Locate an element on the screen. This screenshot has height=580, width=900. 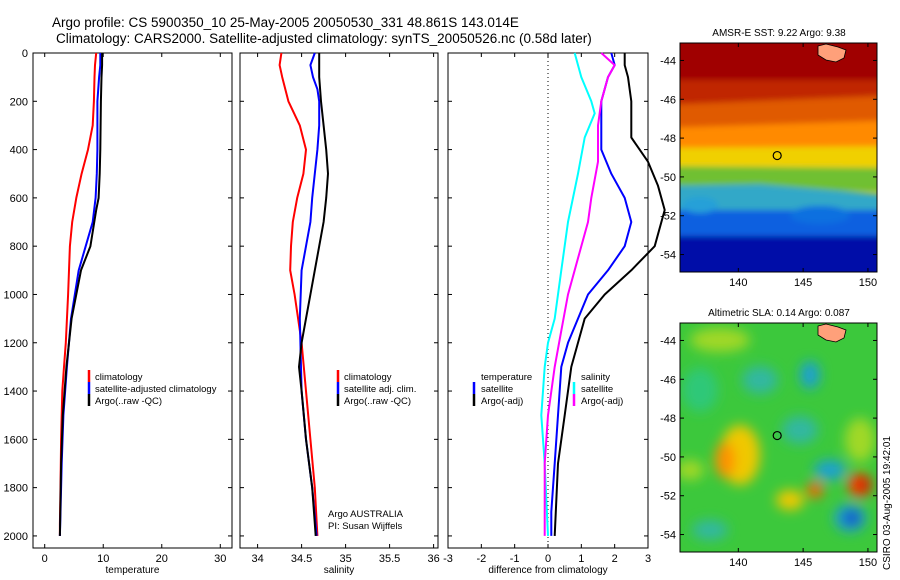
credit-argo-australia: Argo AUSTRALIA is located at coordinates (366, 514).